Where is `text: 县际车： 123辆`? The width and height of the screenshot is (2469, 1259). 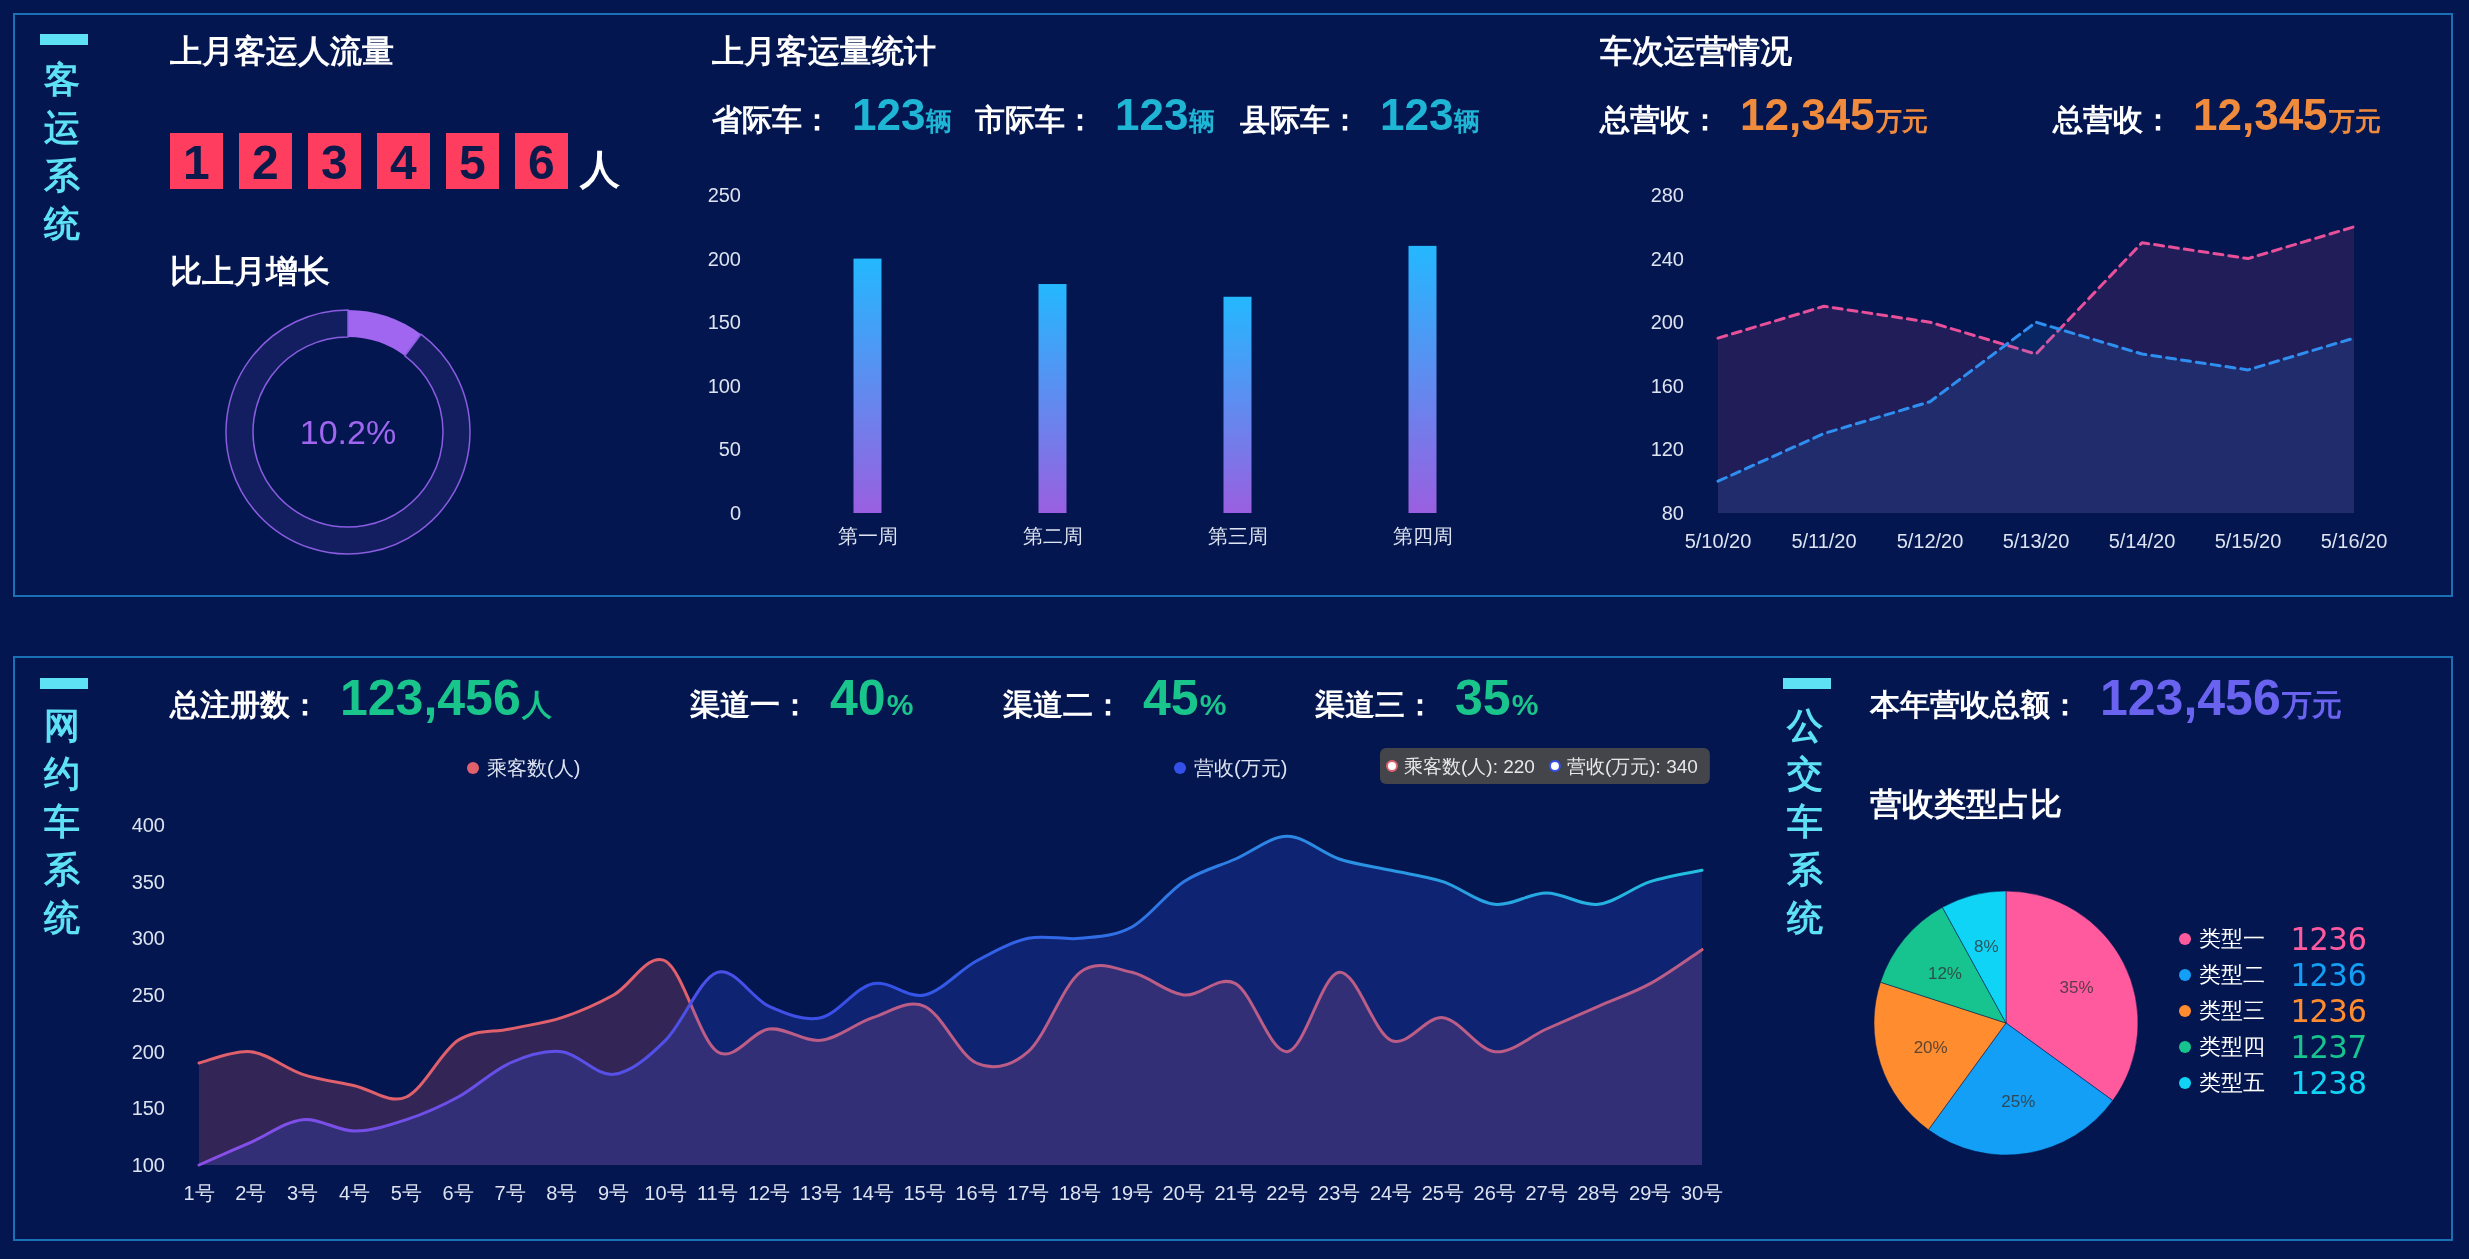 text: 县际车： 123辆 is located at coordinates (1360, 114).